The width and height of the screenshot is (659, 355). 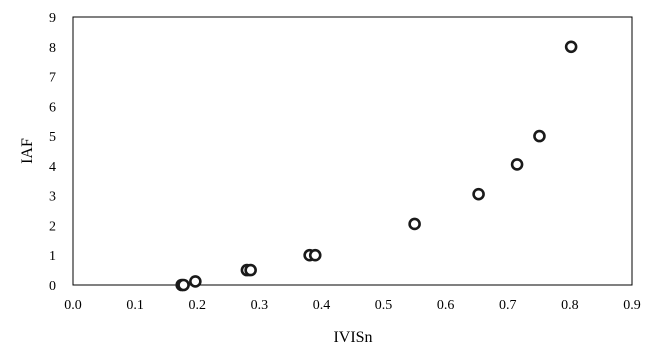 I want to click on y-tick-label: 7, so click(x=52, y=78).